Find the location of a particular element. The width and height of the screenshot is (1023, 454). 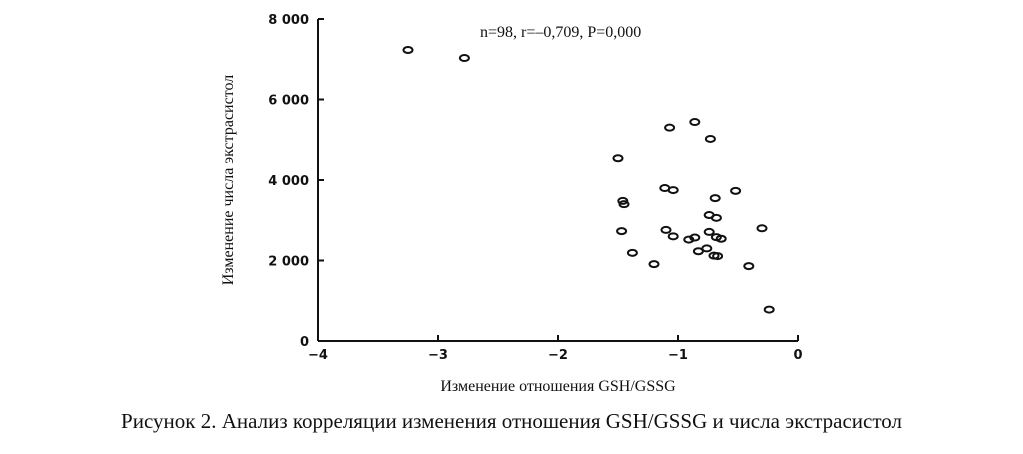

y-axis-title: Изменение числа экстрасистол is located at coordinates (228, 180).